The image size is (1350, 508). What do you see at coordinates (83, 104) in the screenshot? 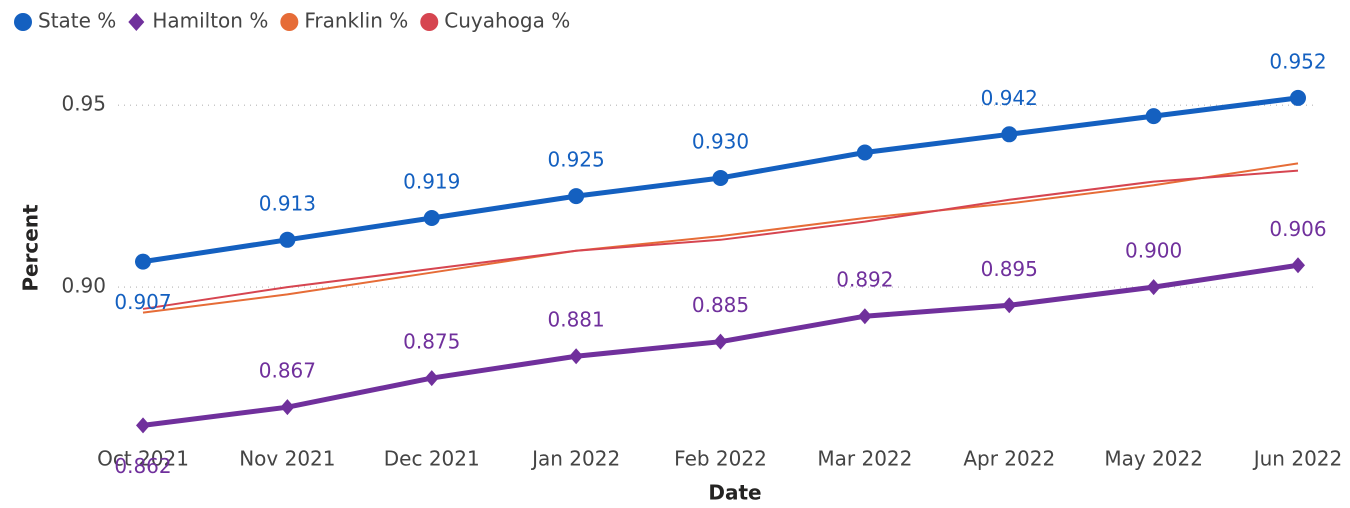
I see `y-tick-label: 0.95` at bounding box center [83, 104].